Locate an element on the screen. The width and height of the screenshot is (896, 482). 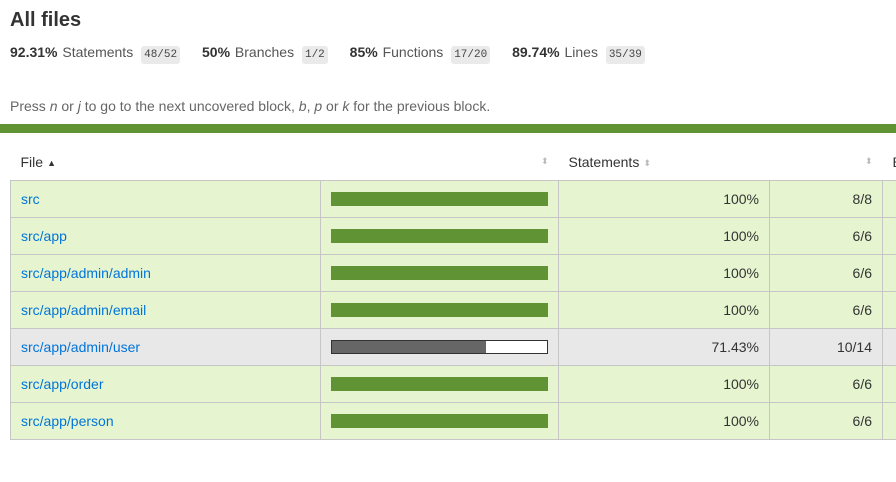
table-row: src/app/admin/email 100% 6/6 is located at coordinates (453, 310).